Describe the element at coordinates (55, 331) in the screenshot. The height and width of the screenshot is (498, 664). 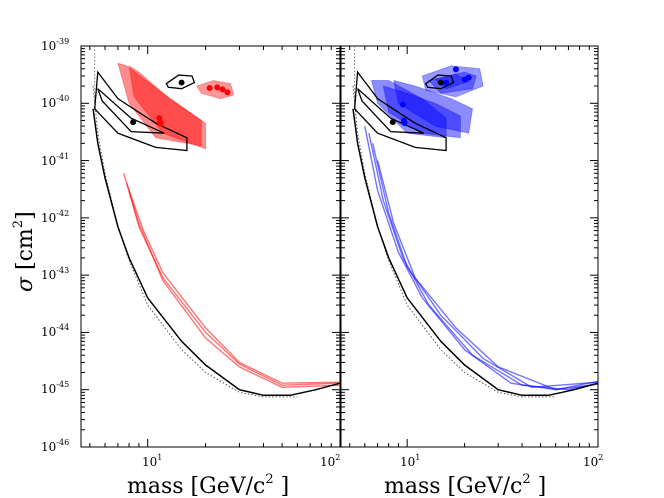
I see `y-tick-label: 10-44` at that location.